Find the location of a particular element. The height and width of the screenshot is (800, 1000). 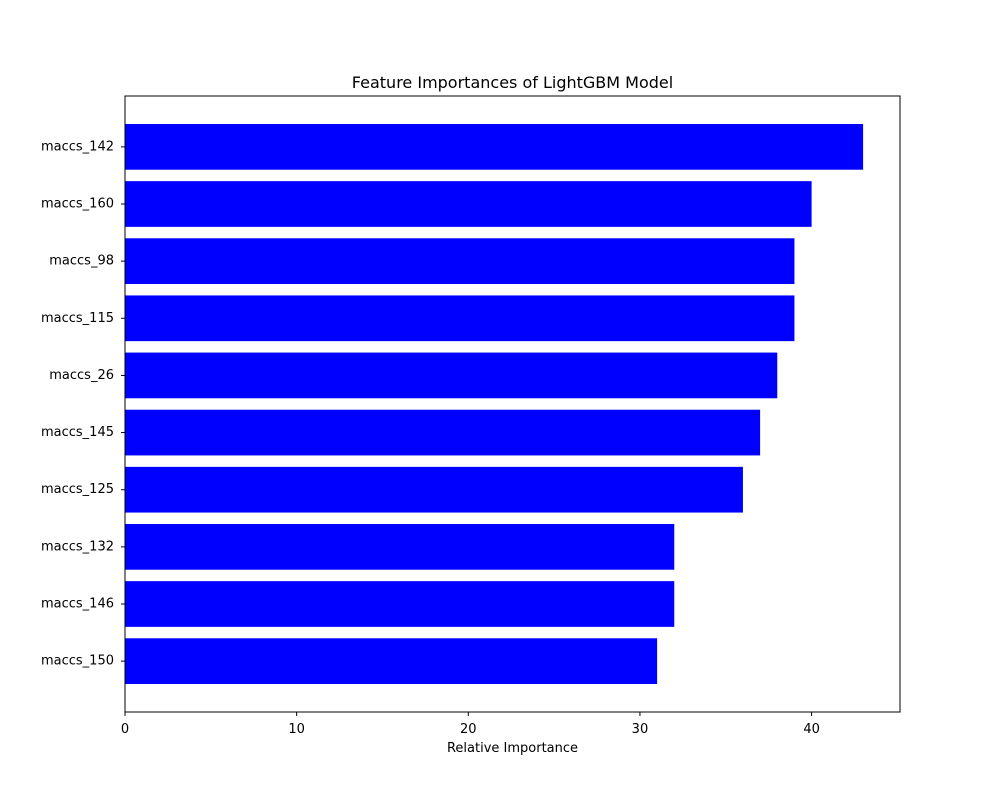

x-tick-label: 0 is located at coordinates (125, 729).